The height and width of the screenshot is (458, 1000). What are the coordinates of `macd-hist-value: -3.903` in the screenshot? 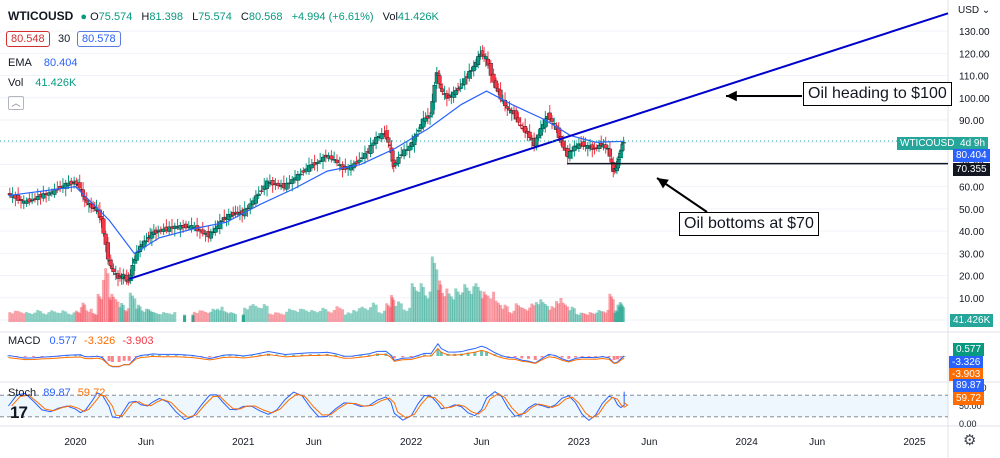 It's located at (138, 341).